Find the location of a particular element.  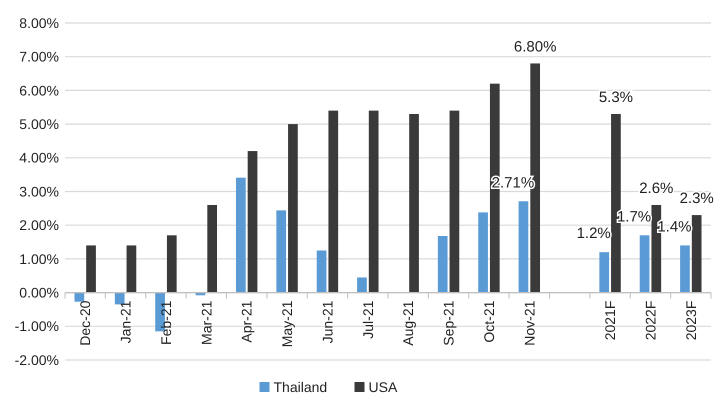

data-label: 6.80% is located at coordinates (535, 47).